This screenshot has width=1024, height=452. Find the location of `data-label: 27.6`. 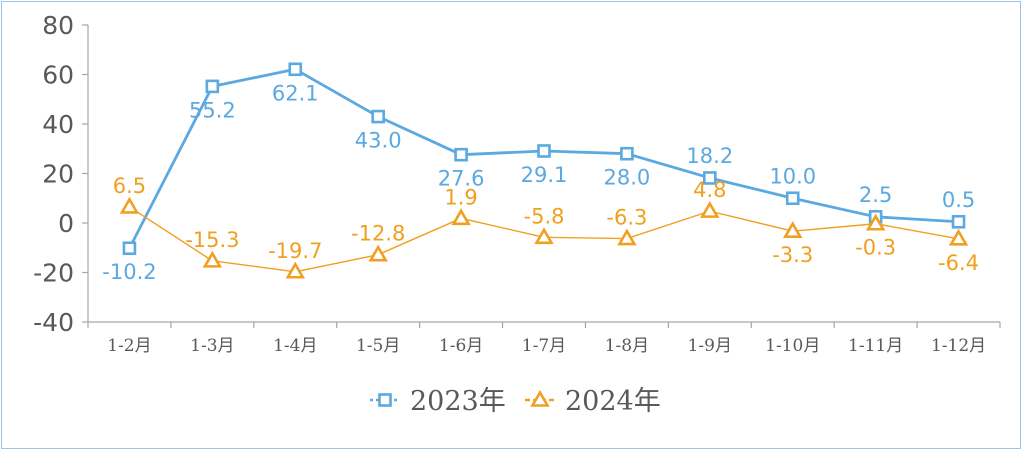

data-label: 27.6 is located at coordinates (461, 179).